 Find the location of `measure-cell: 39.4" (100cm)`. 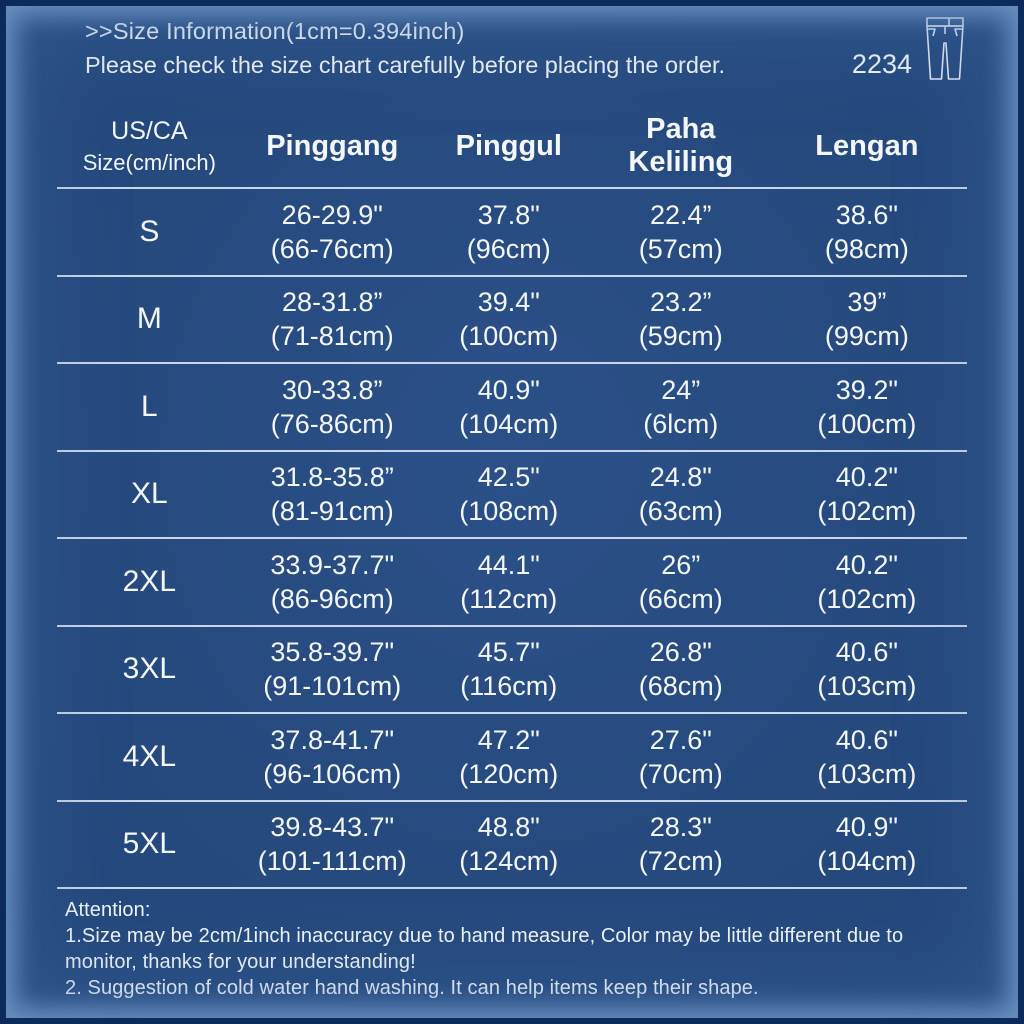

measure-cell: 39.4" (100cm) is located at coordinates (509, 319).